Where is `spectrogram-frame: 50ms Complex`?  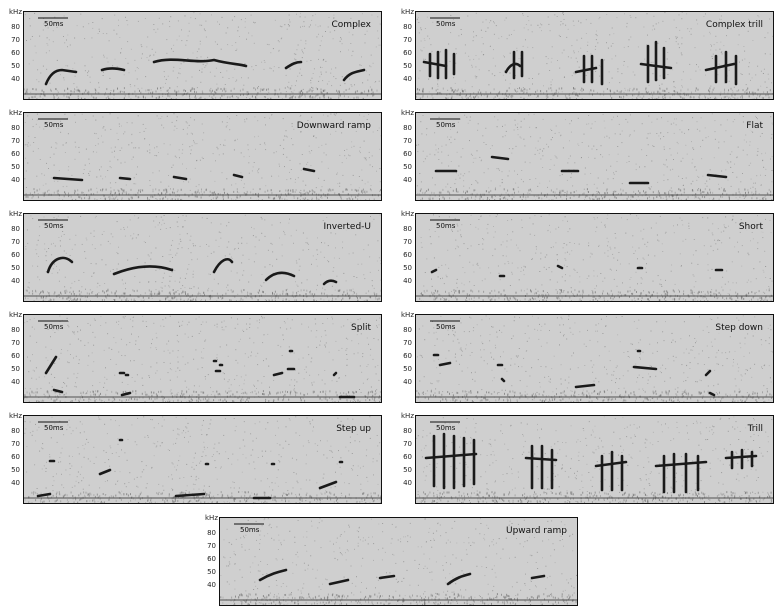 spectrogram-frame: 50ms Complex is located at coordinates (202, 55).